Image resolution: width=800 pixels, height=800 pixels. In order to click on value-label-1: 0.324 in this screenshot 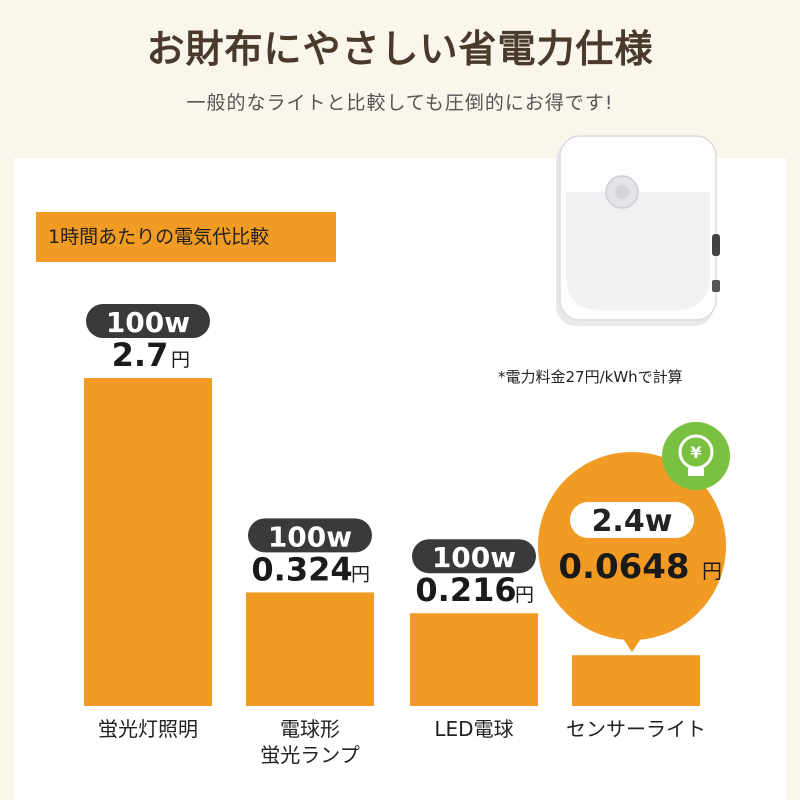, I will do `click(301, 569)`.